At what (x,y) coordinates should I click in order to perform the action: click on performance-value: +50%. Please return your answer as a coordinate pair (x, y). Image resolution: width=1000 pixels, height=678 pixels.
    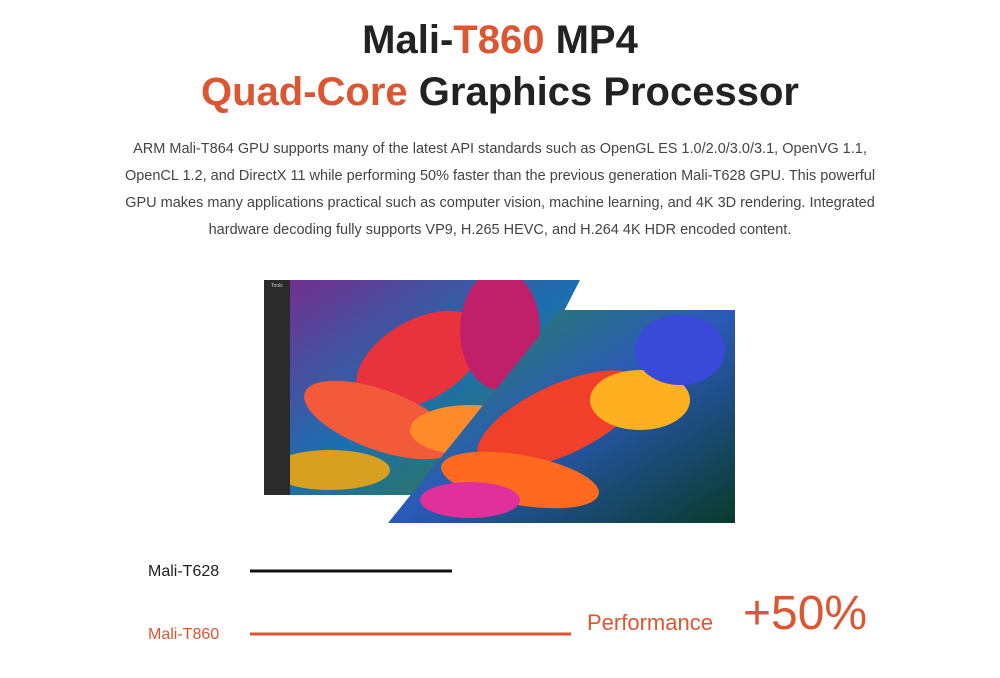
    Looking at the image, I should click on (805, 613).